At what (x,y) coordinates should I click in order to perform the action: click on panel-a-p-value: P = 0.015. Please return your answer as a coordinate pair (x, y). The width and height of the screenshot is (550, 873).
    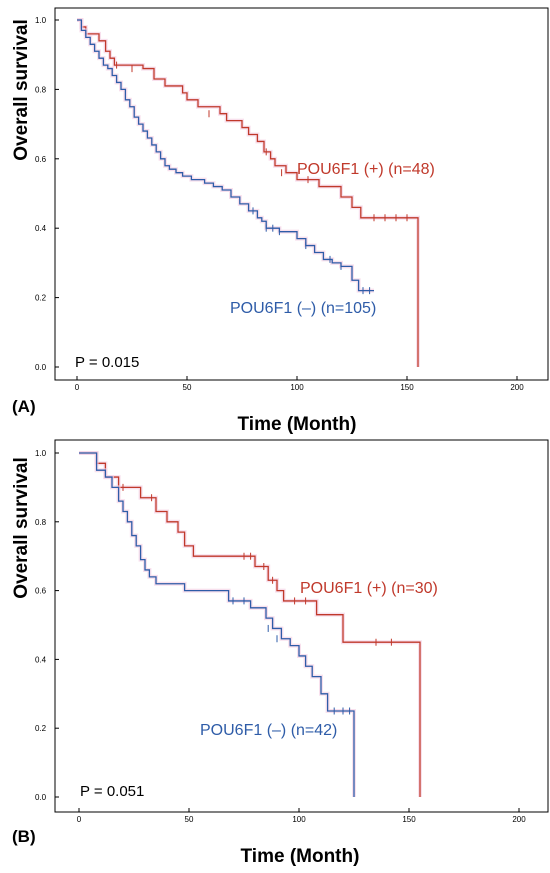
    Looking at the image, I should click on (107, 362).